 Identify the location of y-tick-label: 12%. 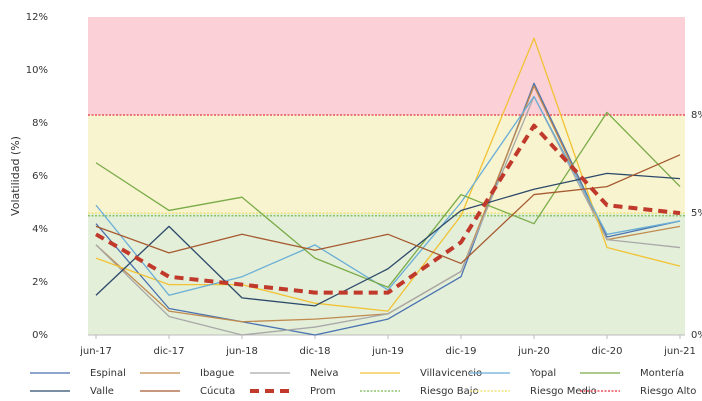
(37, 17).